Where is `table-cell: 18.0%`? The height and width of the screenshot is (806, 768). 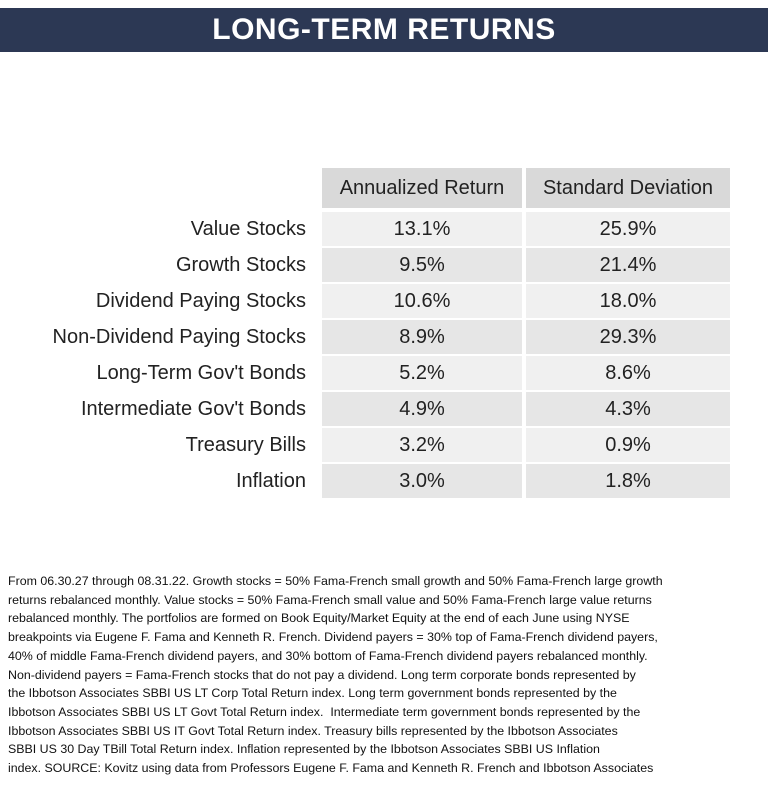 table-cell: 18.0% is located at coordinates (628, 301).